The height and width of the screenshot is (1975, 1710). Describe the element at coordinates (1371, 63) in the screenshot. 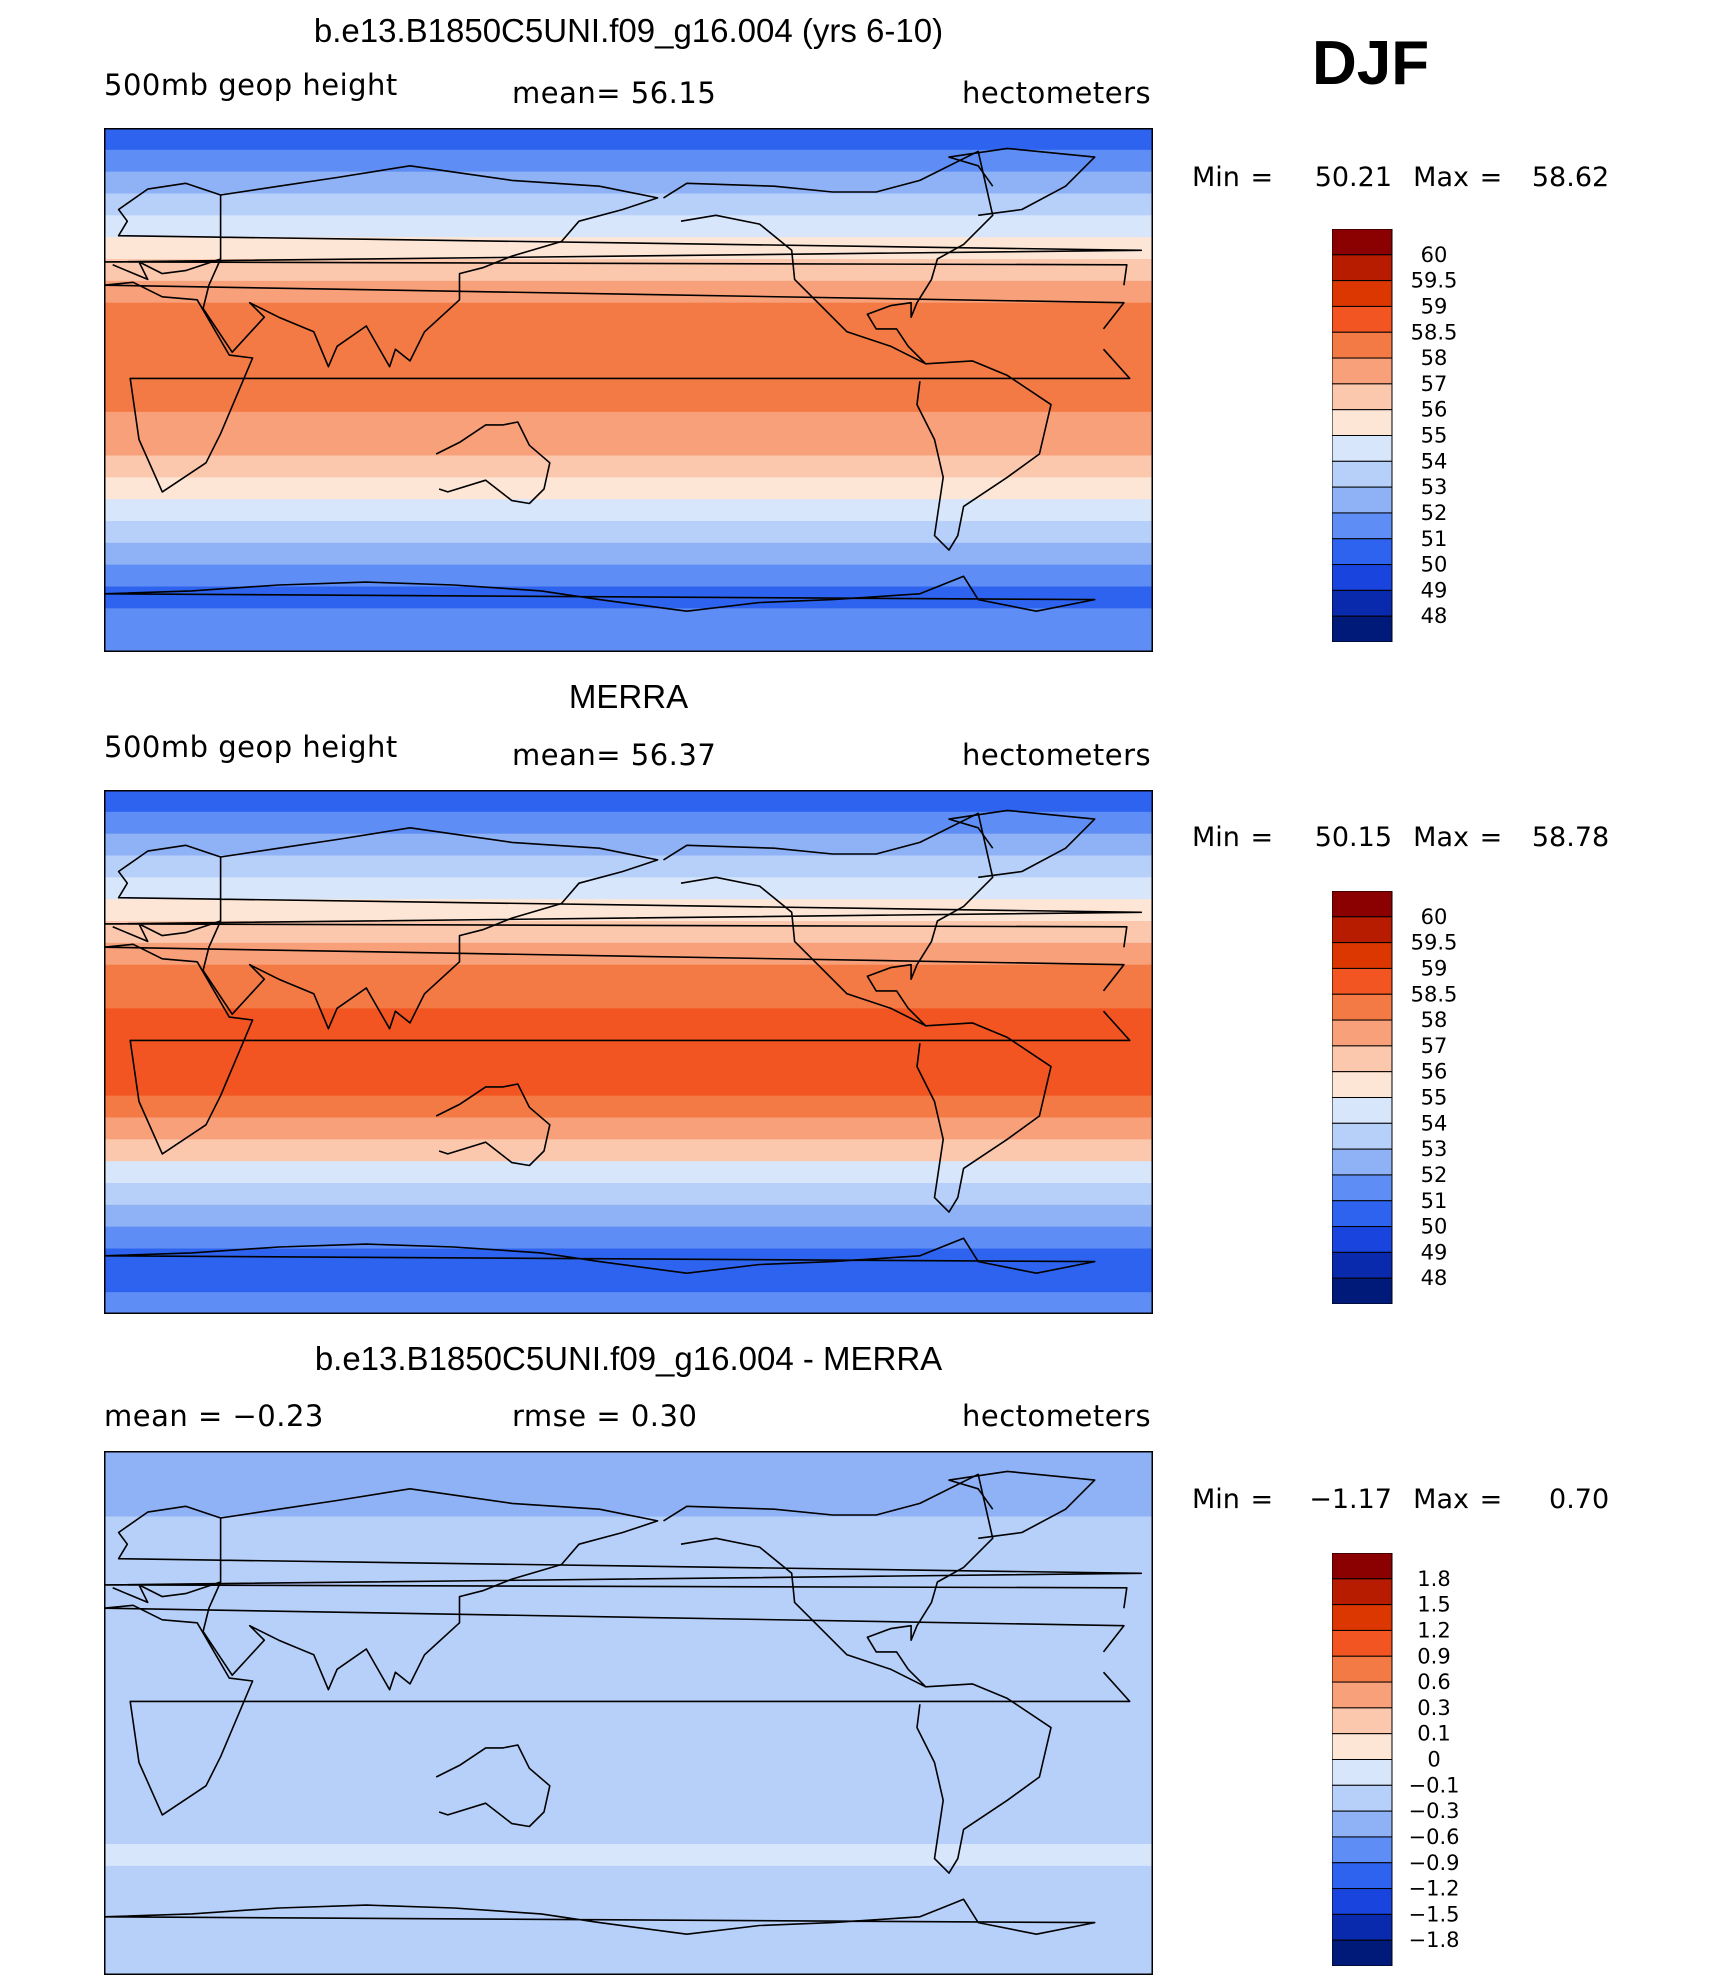

I see `season-label: DJF` at that location.